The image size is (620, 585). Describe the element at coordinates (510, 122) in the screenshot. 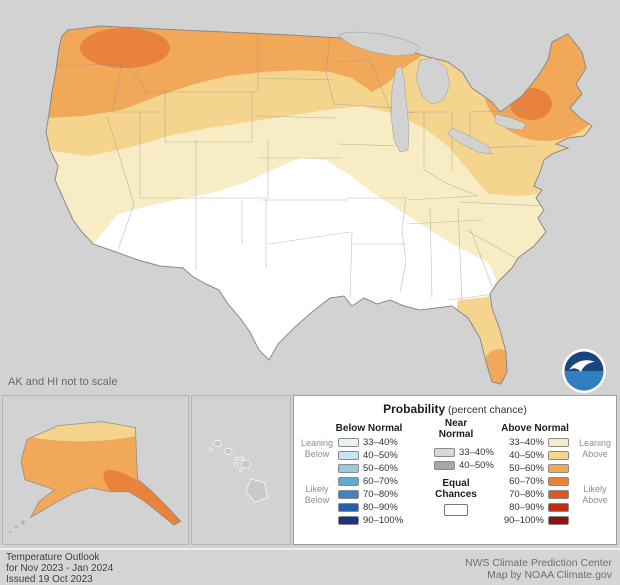

I see `lake-ontario` at that location.